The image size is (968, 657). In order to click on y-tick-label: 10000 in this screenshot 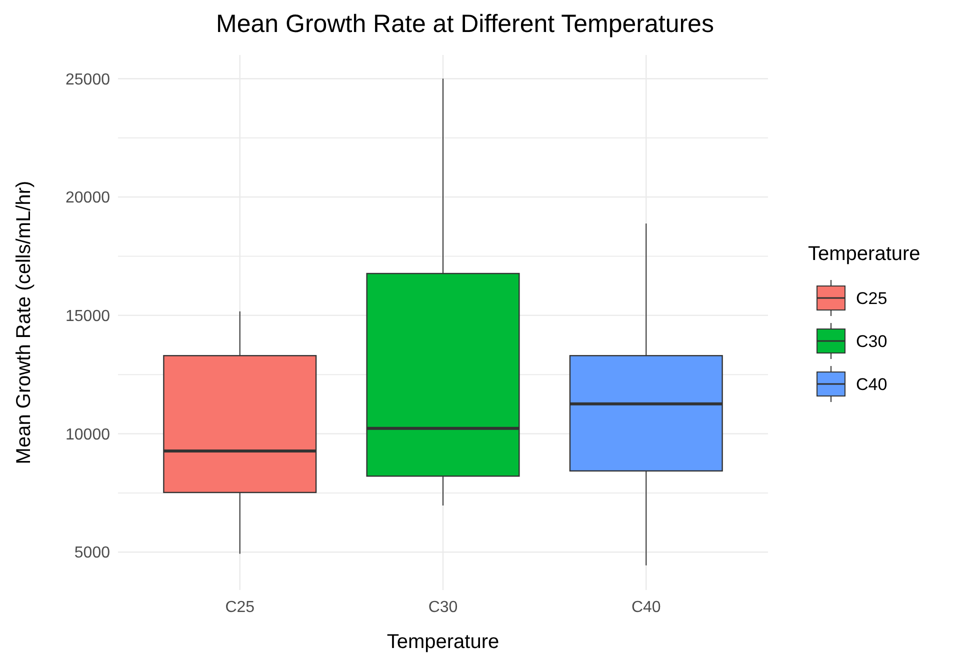, I will do `click(88, 435)`.